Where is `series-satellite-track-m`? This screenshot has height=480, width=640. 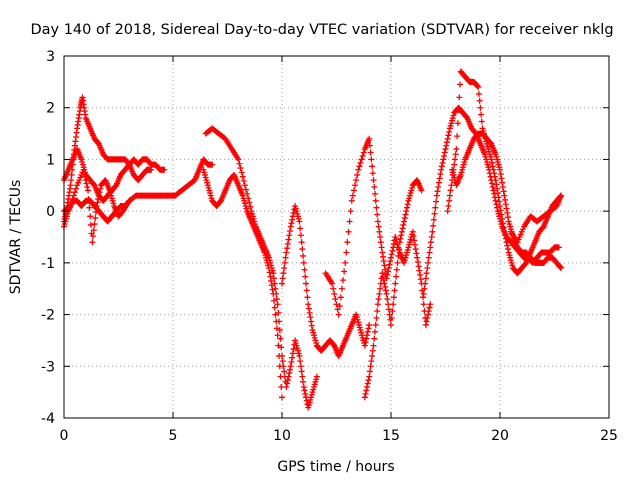 series-satellite-track-m is located at coordinates (536, 219).